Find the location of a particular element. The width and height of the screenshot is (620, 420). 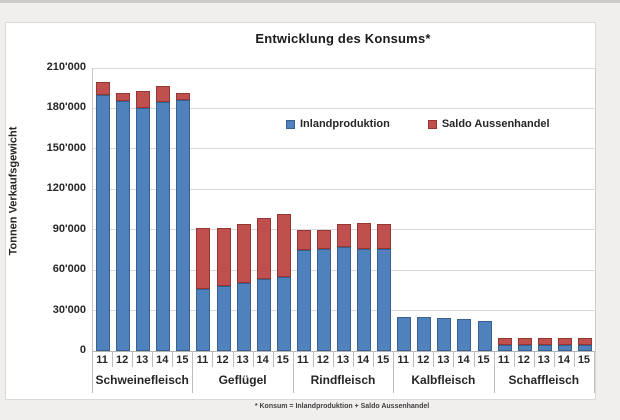

y-axis-tick-label: 60'000 is located at coordinates (69, 269).